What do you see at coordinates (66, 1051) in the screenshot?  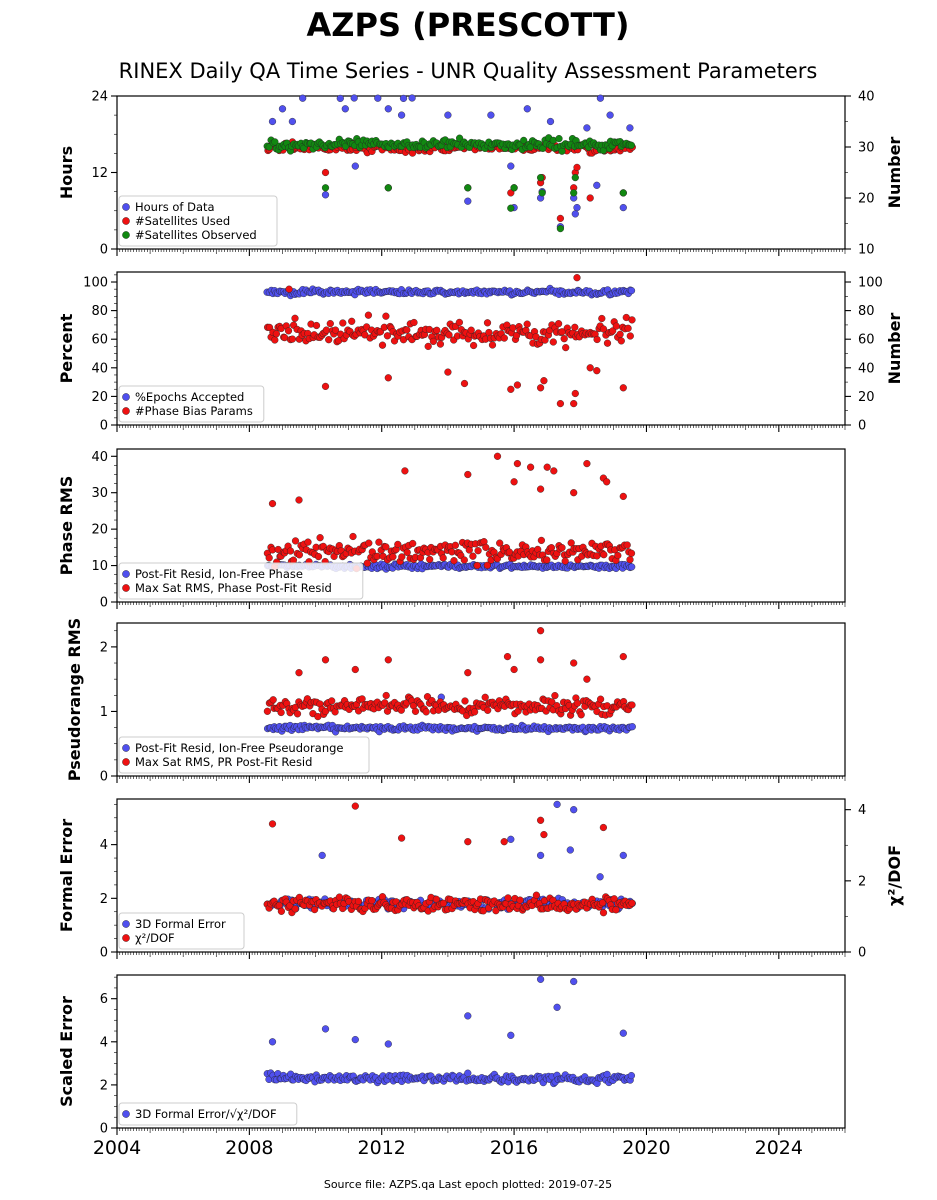 I see `y-axis-label: Scaled Error` at bounding box center [66, 1051].